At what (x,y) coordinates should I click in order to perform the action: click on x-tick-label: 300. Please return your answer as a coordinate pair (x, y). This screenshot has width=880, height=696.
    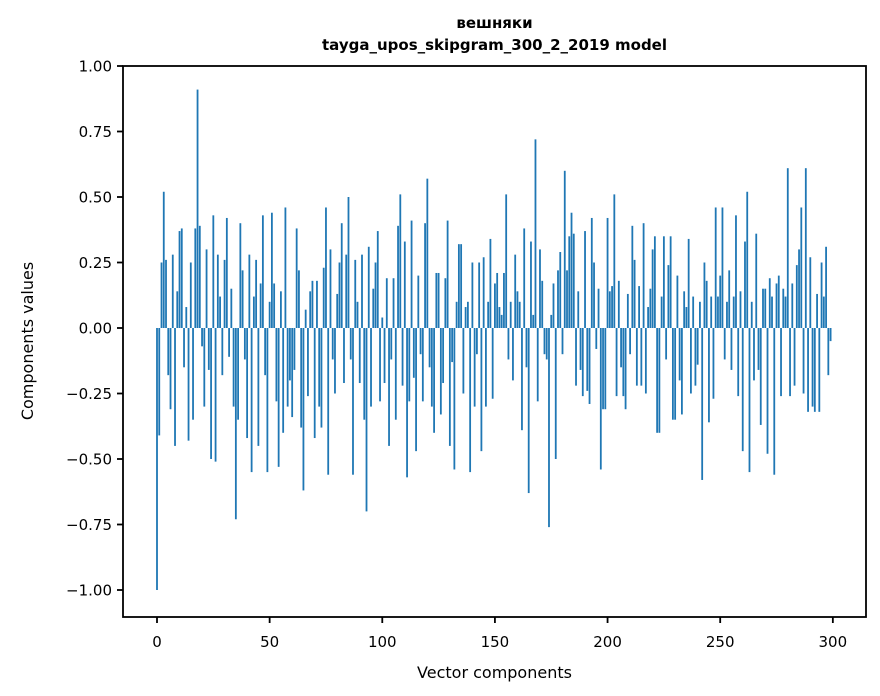
    Looking at the image, I should click on (833, 642).